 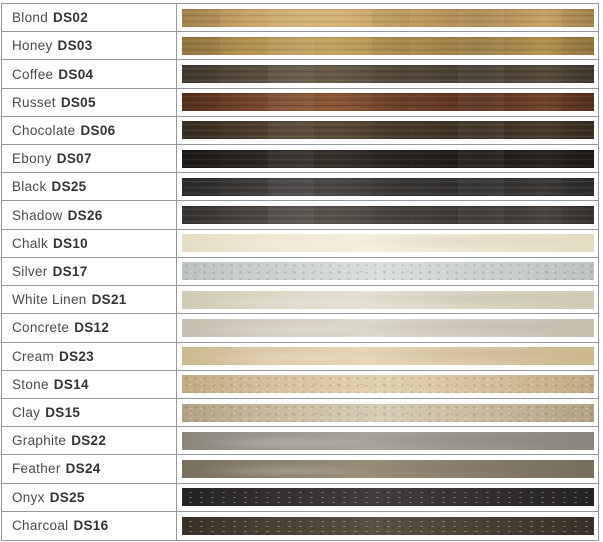 What do you see at coordinates (30, 243) in the screenshot?
I see `finish-name: Chalk` at bounding box center [30, 243].